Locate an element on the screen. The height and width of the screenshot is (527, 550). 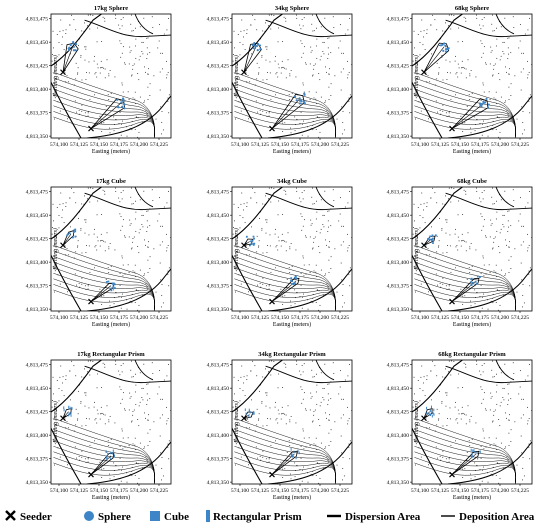
x-tick-label: 574,150 is located at coordinates (280, 491).